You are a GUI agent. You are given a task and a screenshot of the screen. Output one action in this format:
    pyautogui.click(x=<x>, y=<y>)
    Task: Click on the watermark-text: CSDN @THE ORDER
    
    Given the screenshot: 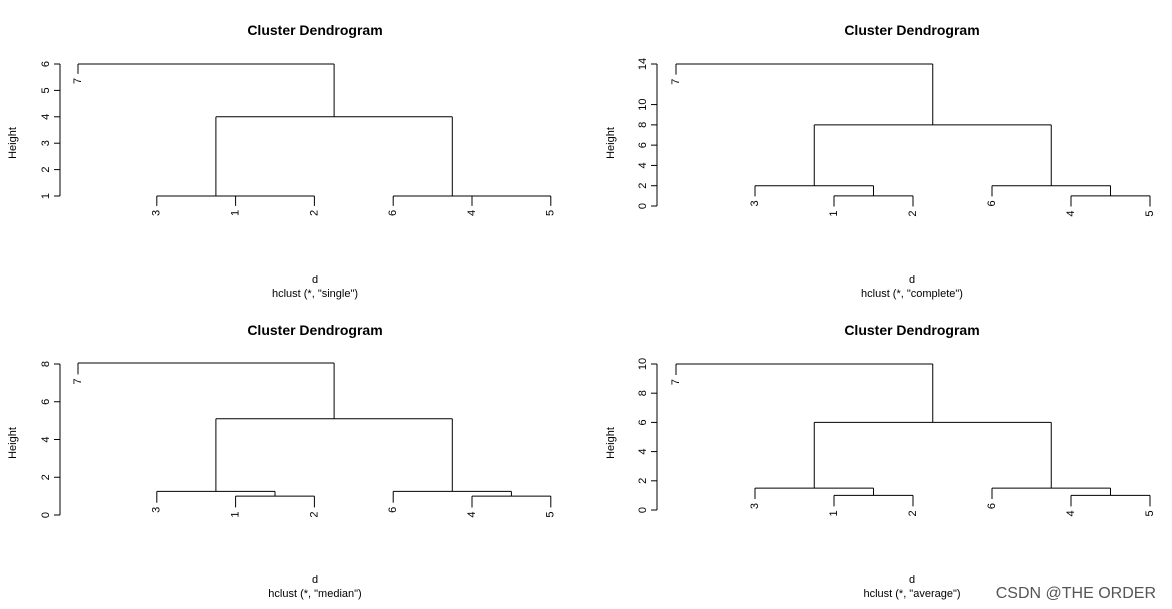 What is the action you would take?
    pyautogui.click(x=1075, y=593)
    